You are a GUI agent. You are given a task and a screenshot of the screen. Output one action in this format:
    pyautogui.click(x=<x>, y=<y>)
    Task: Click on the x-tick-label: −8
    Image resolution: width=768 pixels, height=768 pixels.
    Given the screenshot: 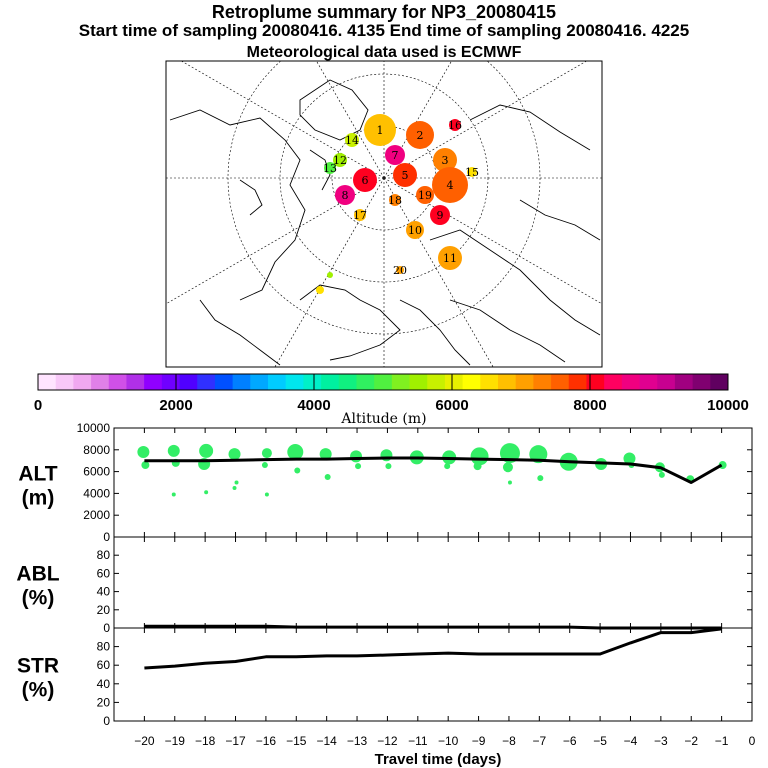 What is the action you would take?
    pyautogui.click(x=509, y=741)
    